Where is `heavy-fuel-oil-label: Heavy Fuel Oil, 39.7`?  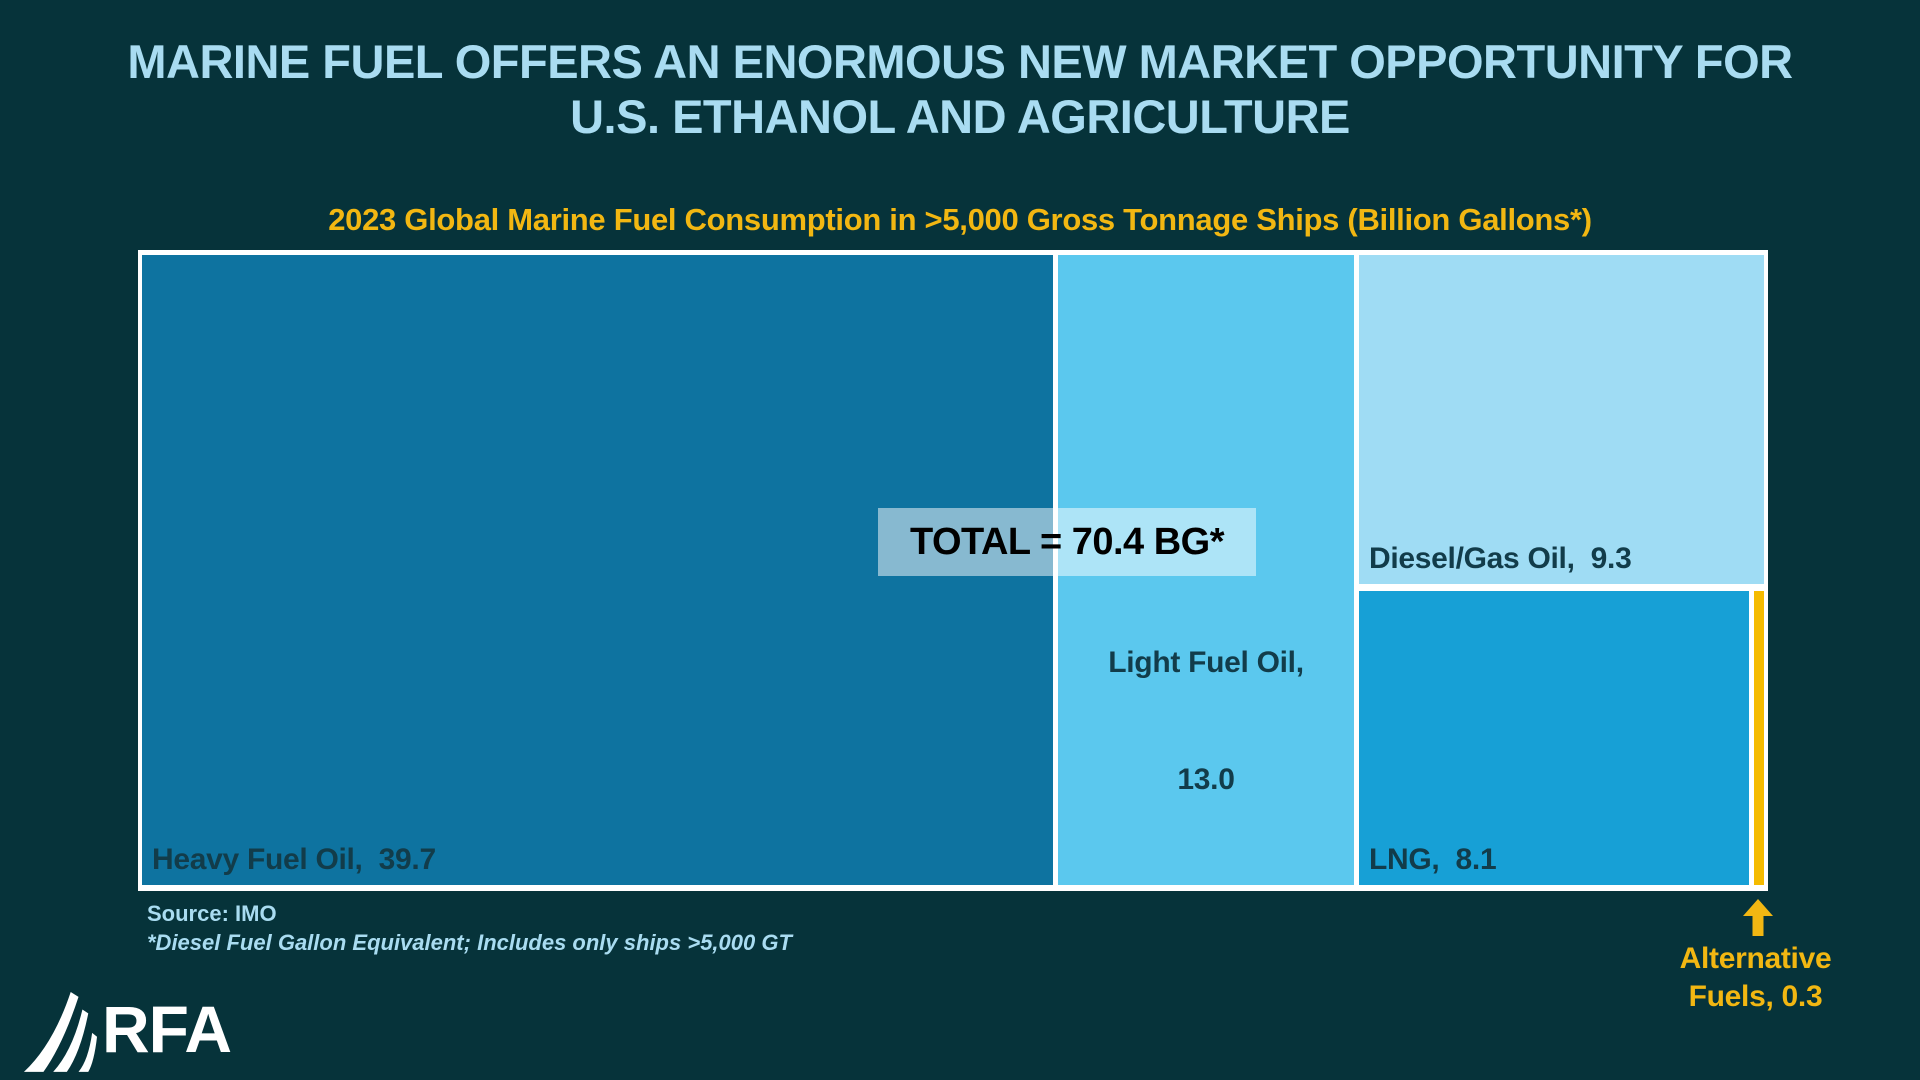 heavy-fuel-oil-label: Heavy Fuel Oil, 39.7 is located at coordinates (294, 859).